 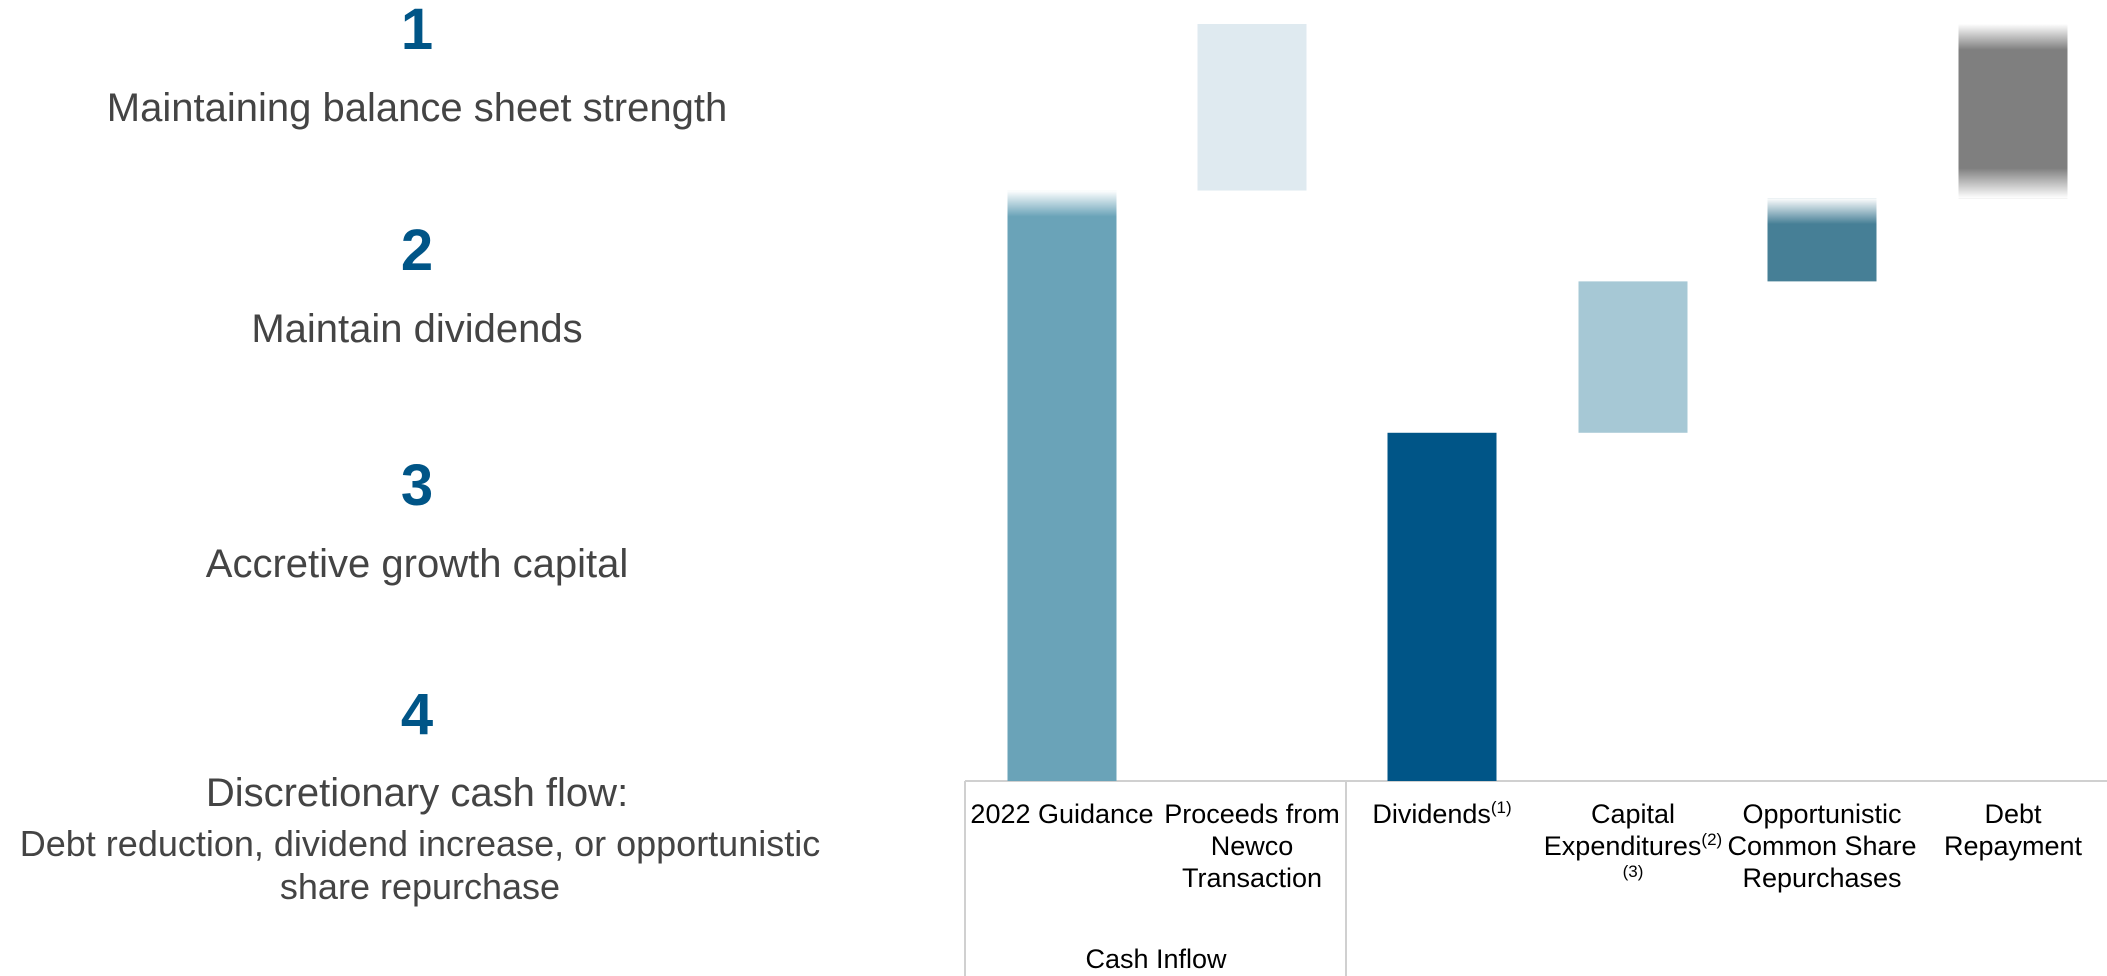 I want to click on item-text: Discretionary cash flow:, so click(x=417, y=793).